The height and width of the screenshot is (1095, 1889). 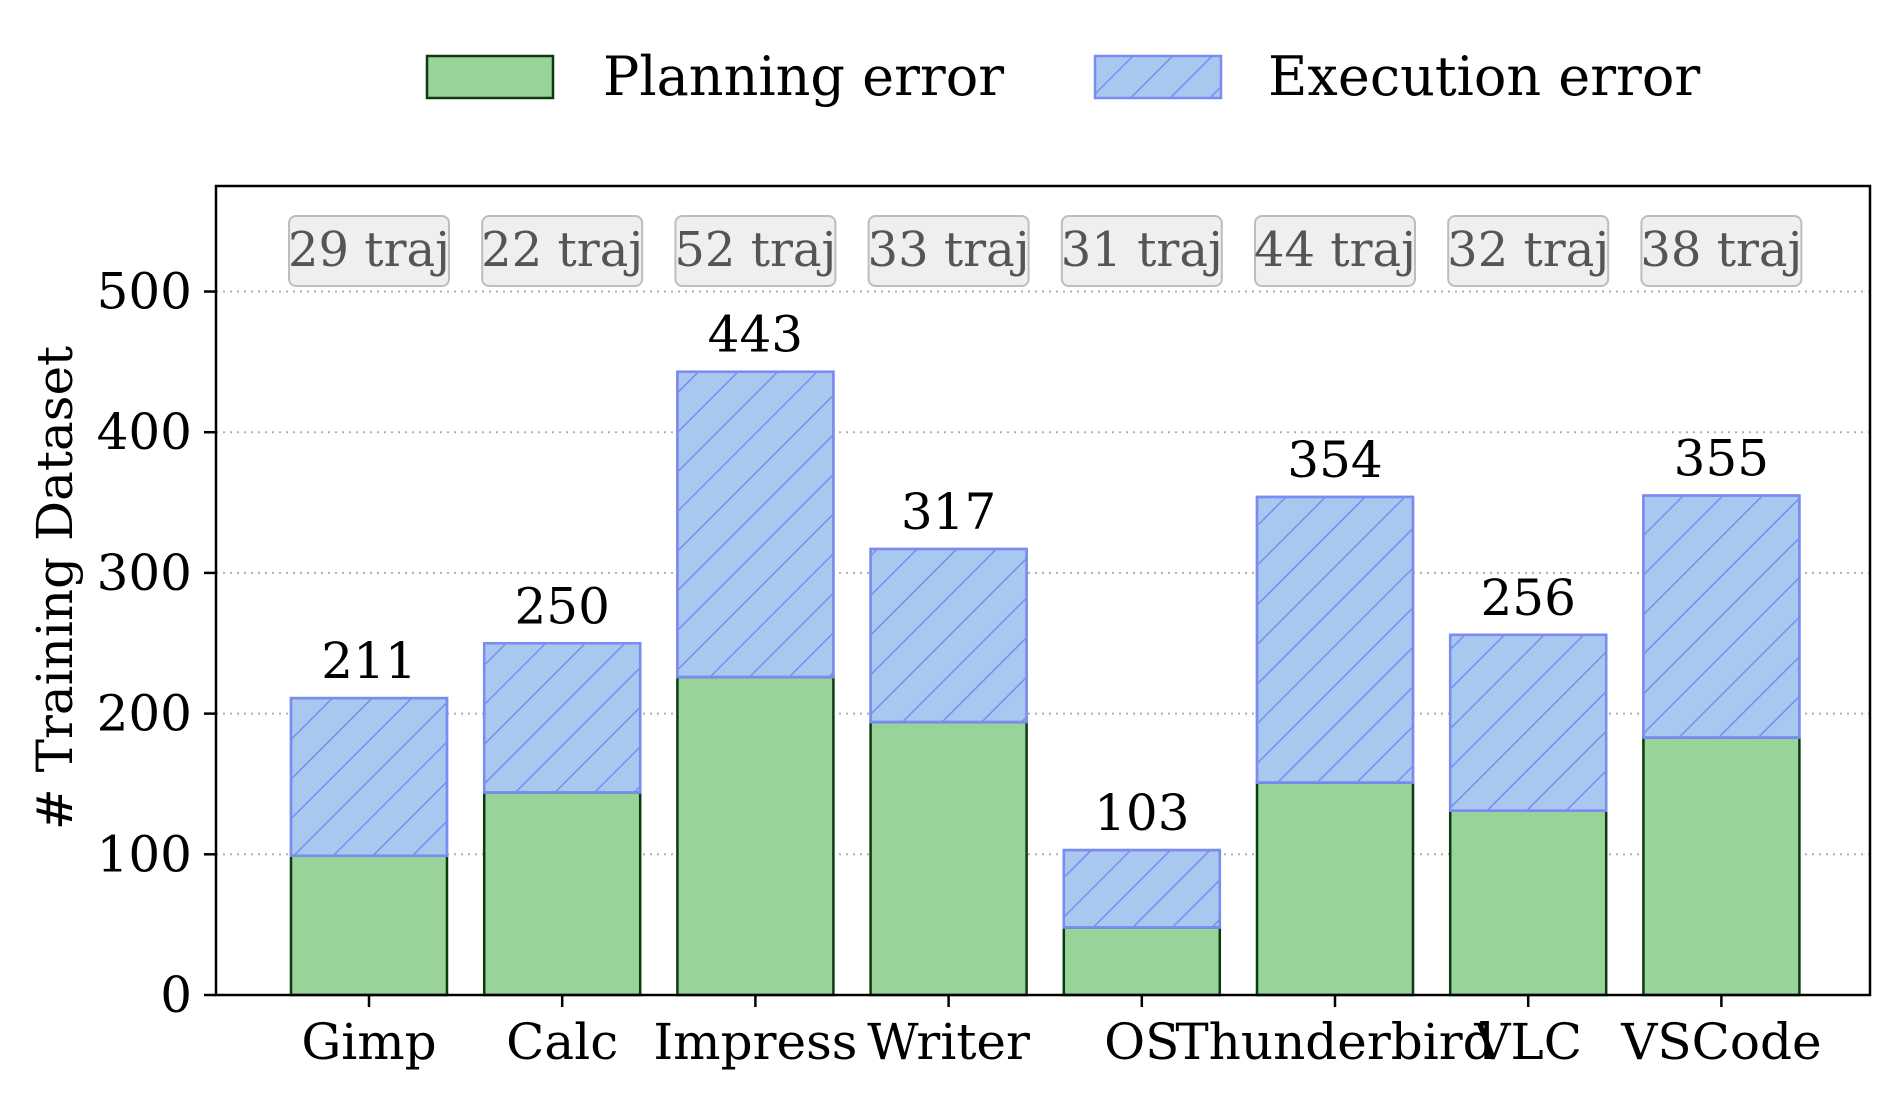 I want to click on traj-label-thunderbird: 44 traj, so click(x=1335, y=250).